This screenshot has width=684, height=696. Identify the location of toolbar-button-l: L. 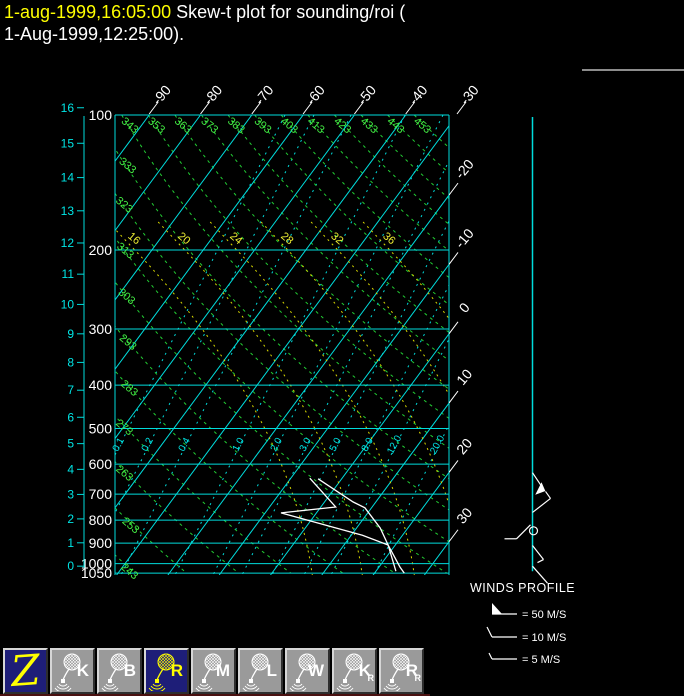
(260, 671).